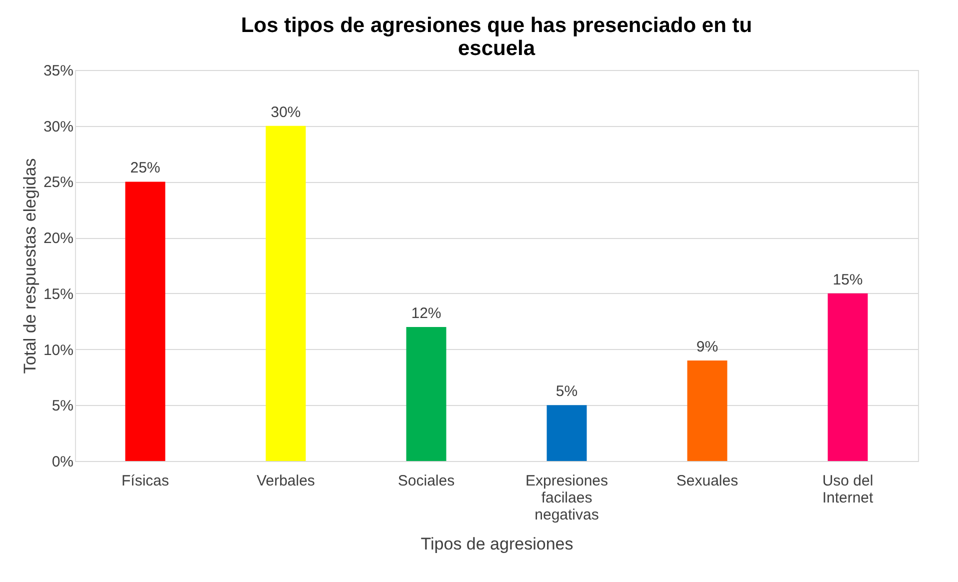 This screenshot has height=582, width=958. I want to click on x-tick-label: Verbales, so click(285, 481).